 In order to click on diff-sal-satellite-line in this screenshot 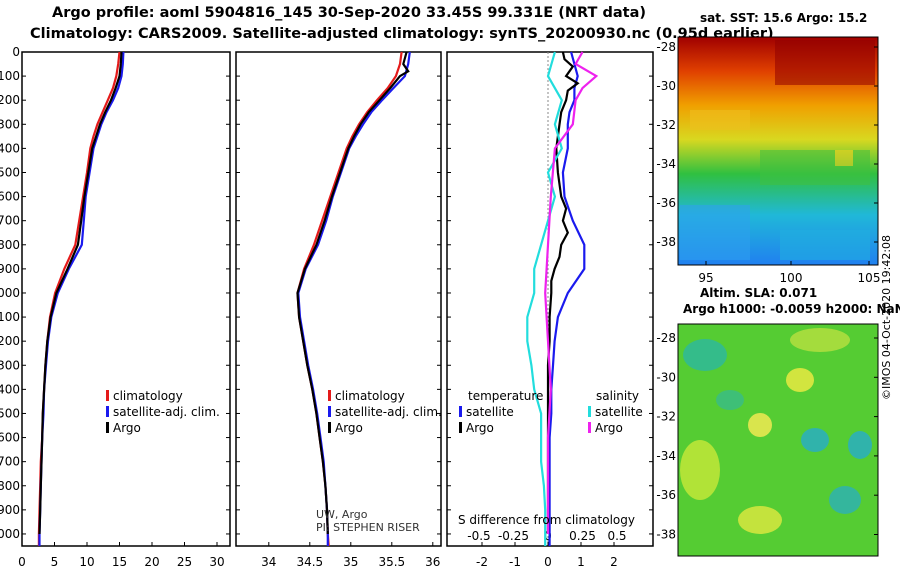, I will do `click(544, 298)`.